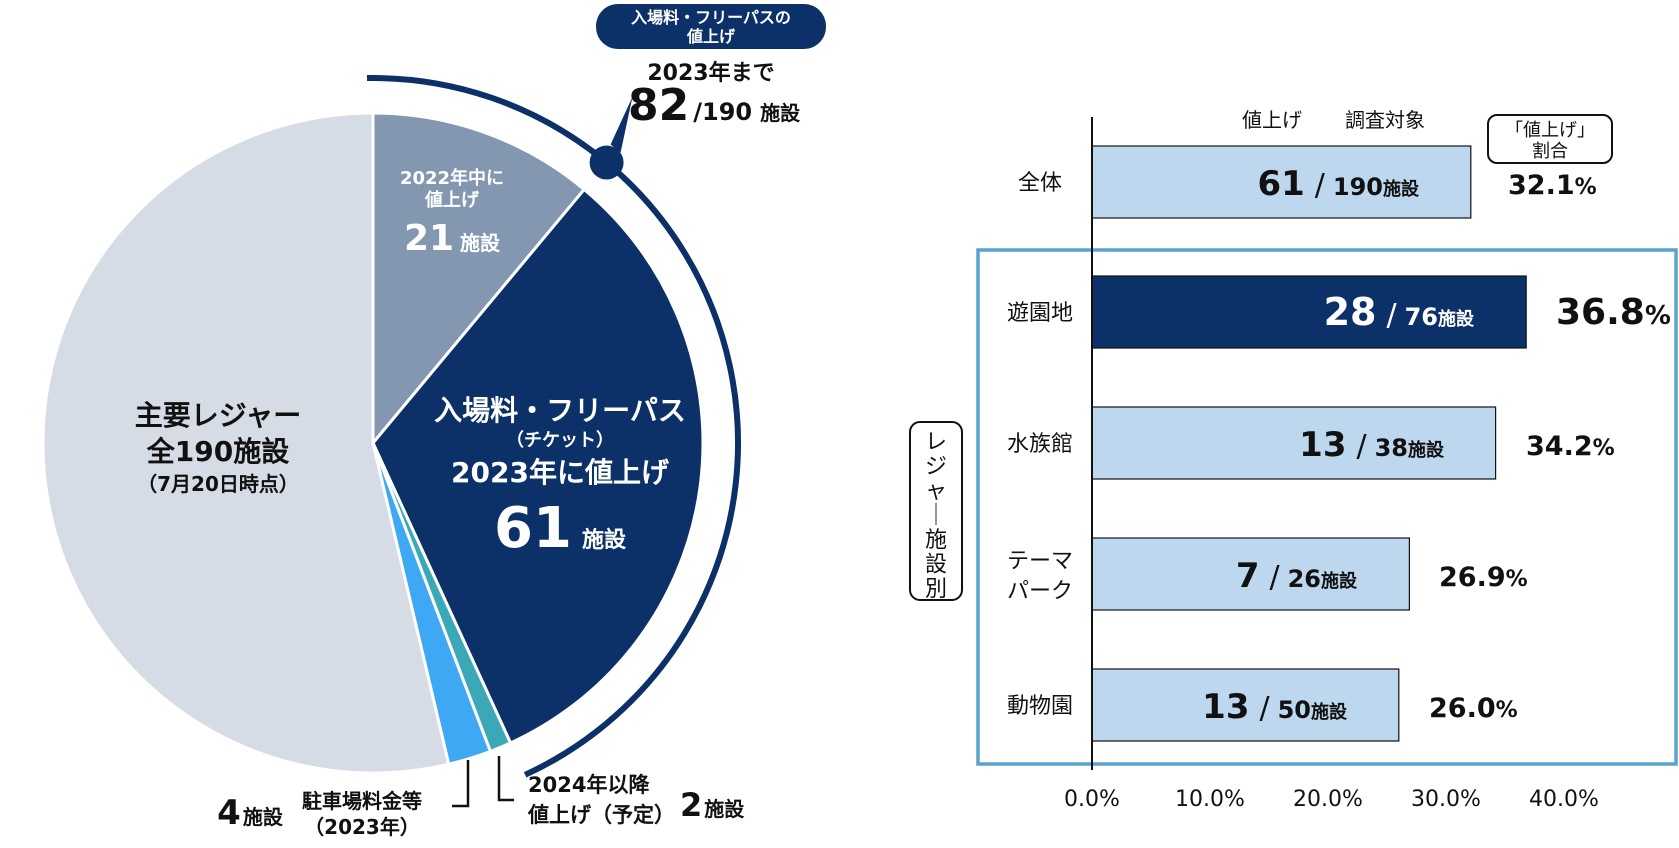 Image resolution: width=1679 pixels, height=848 pixels. Describe the element at coordinates (1297, 576) in the screenshot. I see `bar-count-label: 7/26施設` at that location.